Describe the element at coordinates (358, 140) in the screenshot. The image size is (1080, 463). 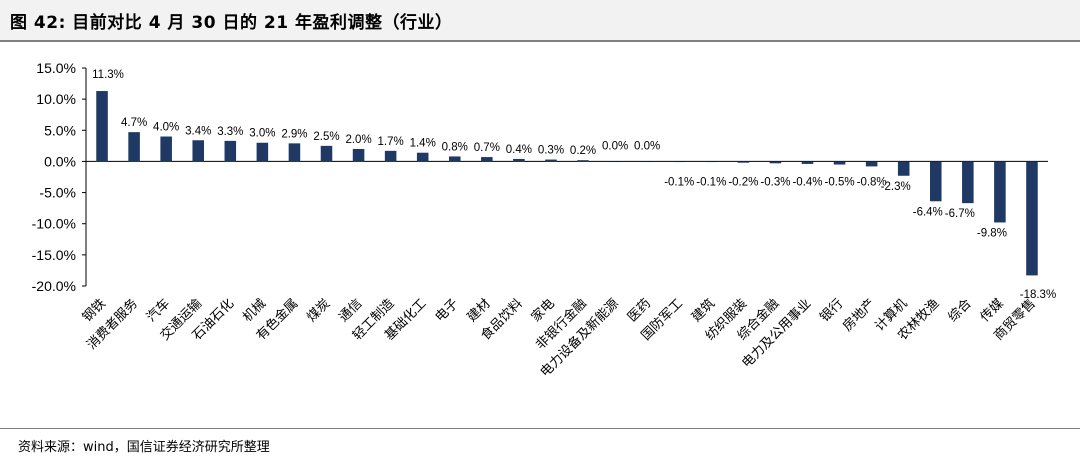
I see `data-label: 2.0%` at that location.